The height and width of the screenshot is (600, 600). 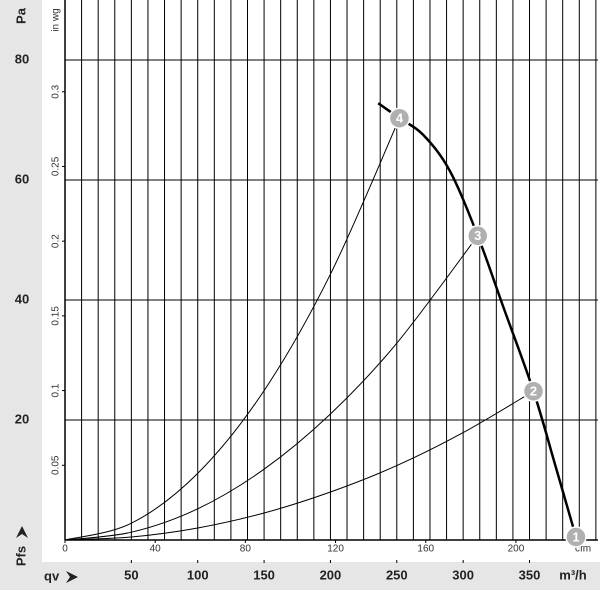 What do you see at coordinates (56, 390) in the screenshot?
I see `y2-tick-label: 0.1` at bounding box center [56, 390].